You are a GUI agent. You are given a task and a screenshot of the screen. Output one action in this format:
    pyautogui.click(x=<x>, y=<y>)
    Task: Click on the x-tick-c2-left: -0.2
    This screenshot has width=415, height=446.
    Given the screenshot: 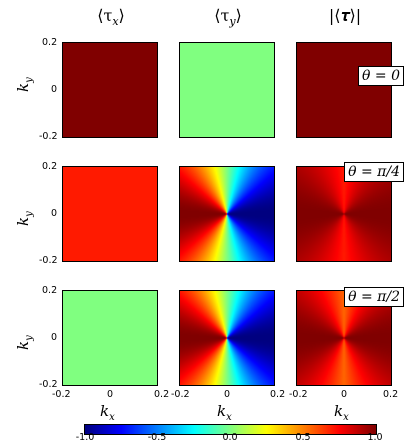 What is the action you would take?
    pyautogui.click(x=298, y=394)
    